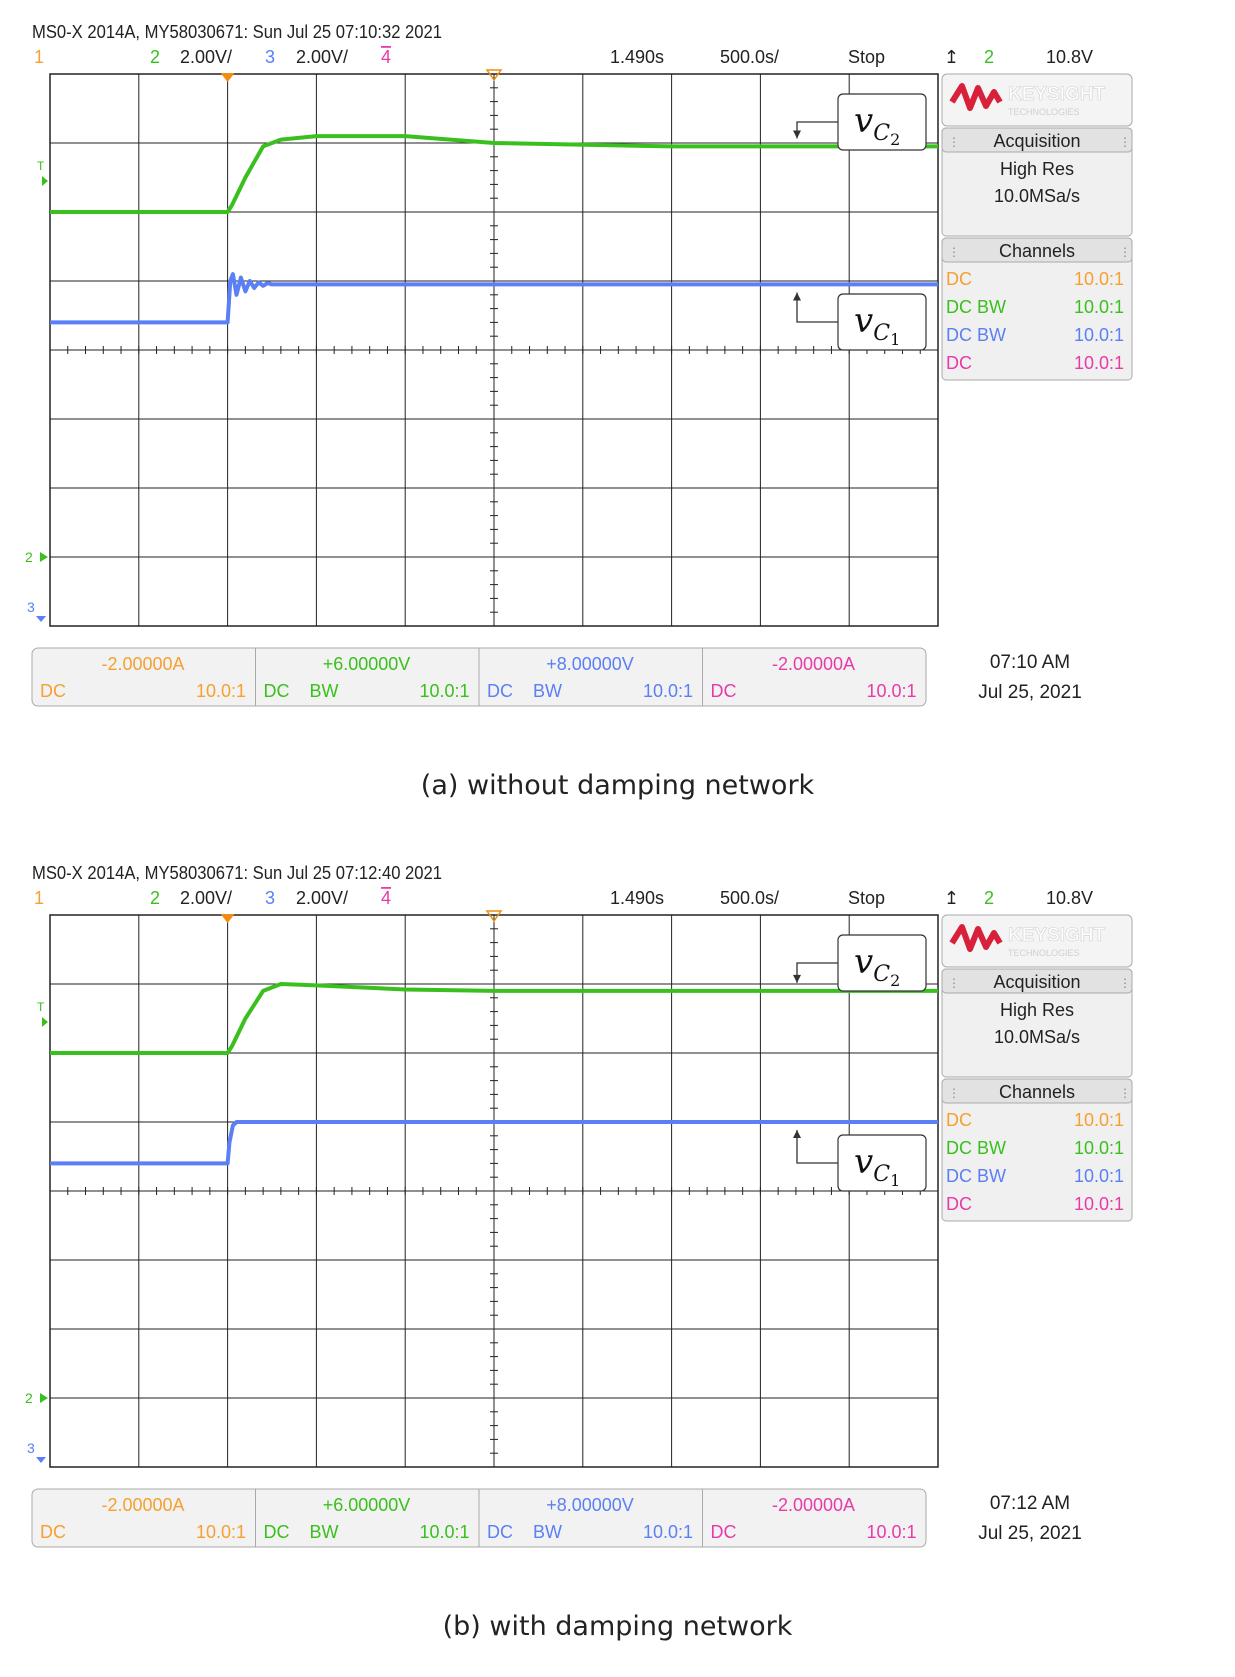  Describe the element at coordinates (39, 898) in the screenshot. I see `ch1-indicator: 1` at that location.